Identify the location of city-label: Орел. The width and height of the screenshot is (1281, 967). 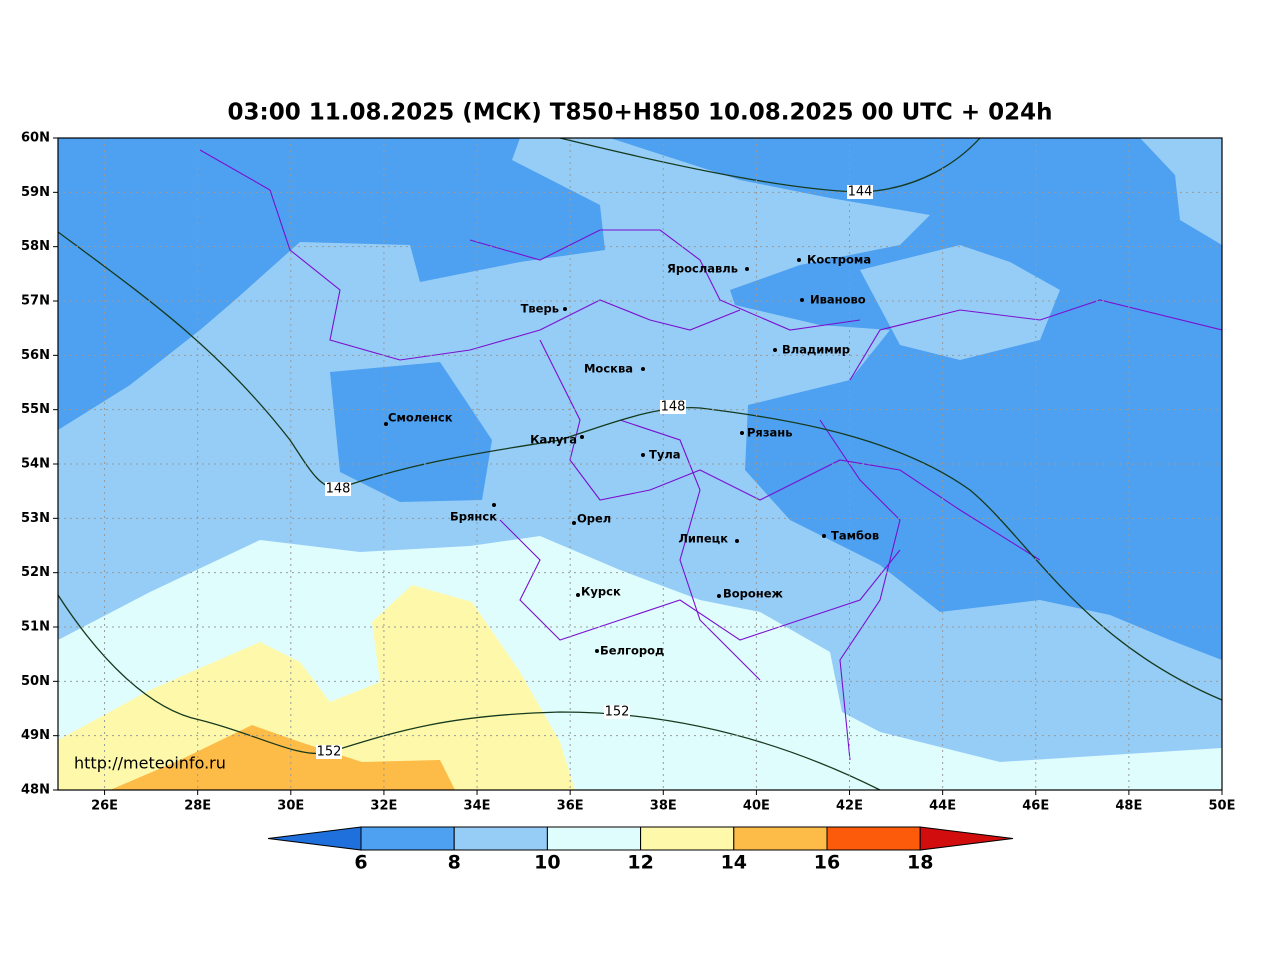
(594, 519).